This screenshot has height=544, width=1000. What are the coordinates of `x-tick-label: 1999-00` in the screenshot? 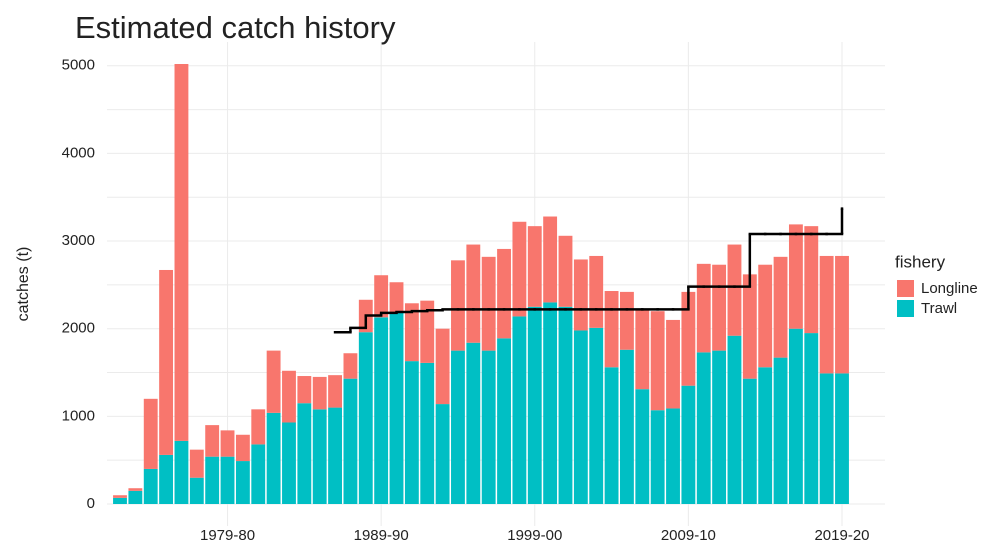 It's located at (534, 535).